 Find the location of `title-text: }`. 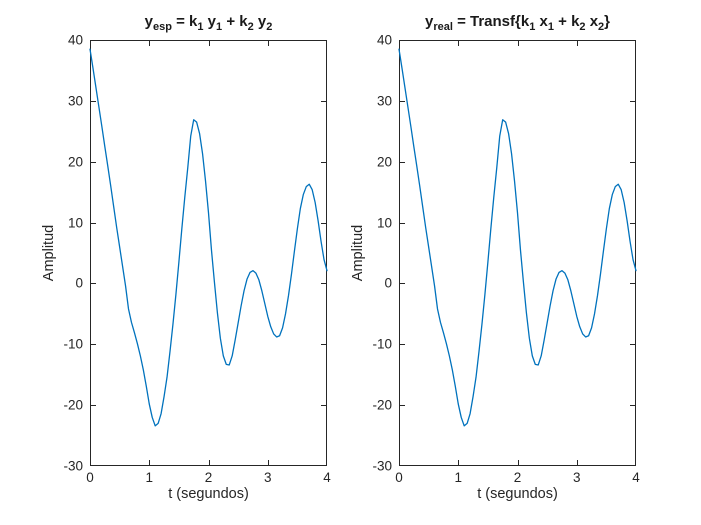

title-text: } is located at coordinates (607, 21).